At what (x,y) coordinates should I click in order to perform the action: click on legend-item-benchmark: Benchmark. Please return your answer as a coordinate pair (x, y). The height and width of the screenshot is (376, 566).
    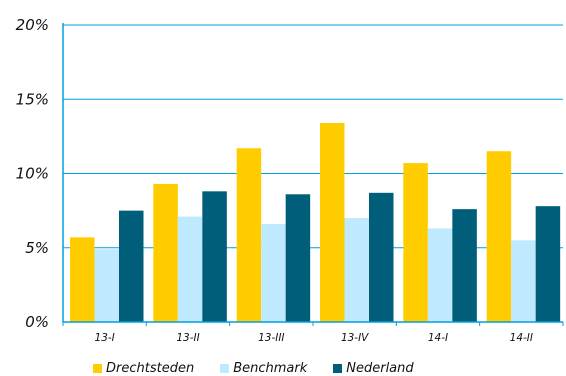
    Looking at the image, I should click on (263, 368).